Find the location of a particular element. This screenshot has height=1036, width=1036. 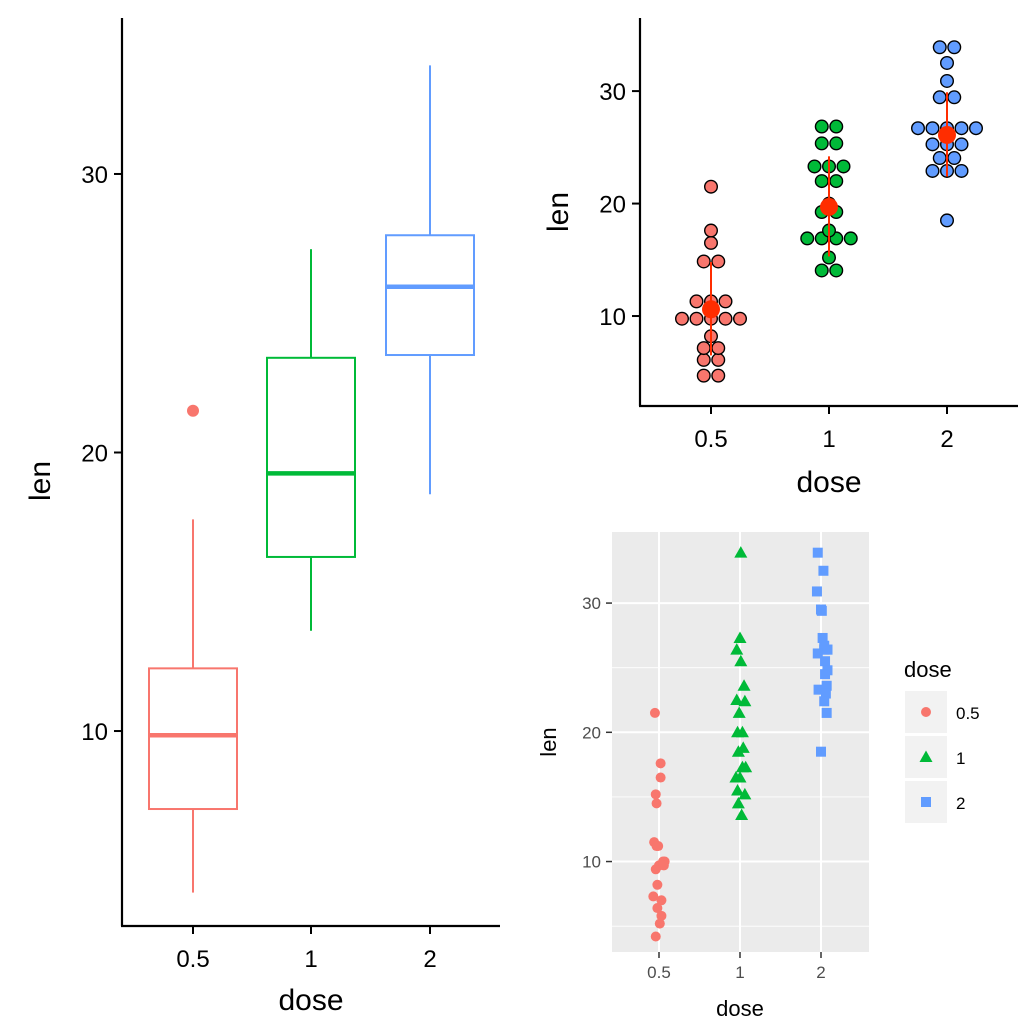

box-group-0.5 is located at coordinates (193, 648).